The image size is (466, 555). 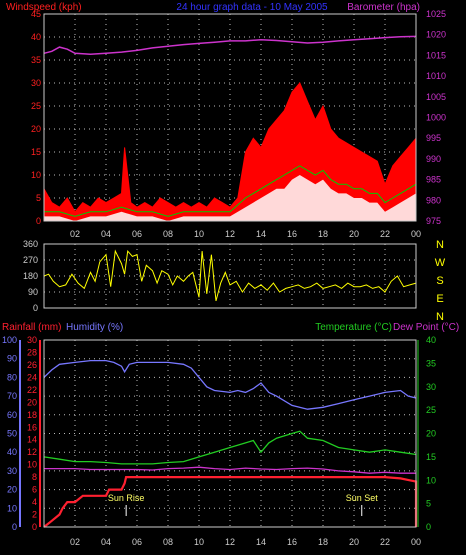 I want to click on rainfall-tick-label: 2, so click(x=34, y=515).